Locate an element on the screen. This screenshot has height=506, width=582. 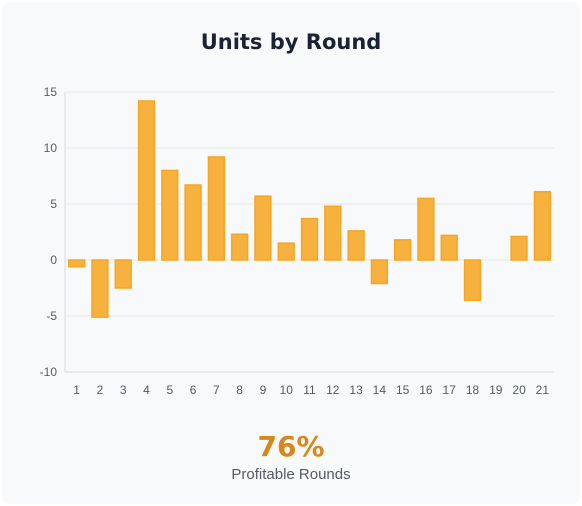
x-tick-label: 20 is located at coordinates (519, 390).